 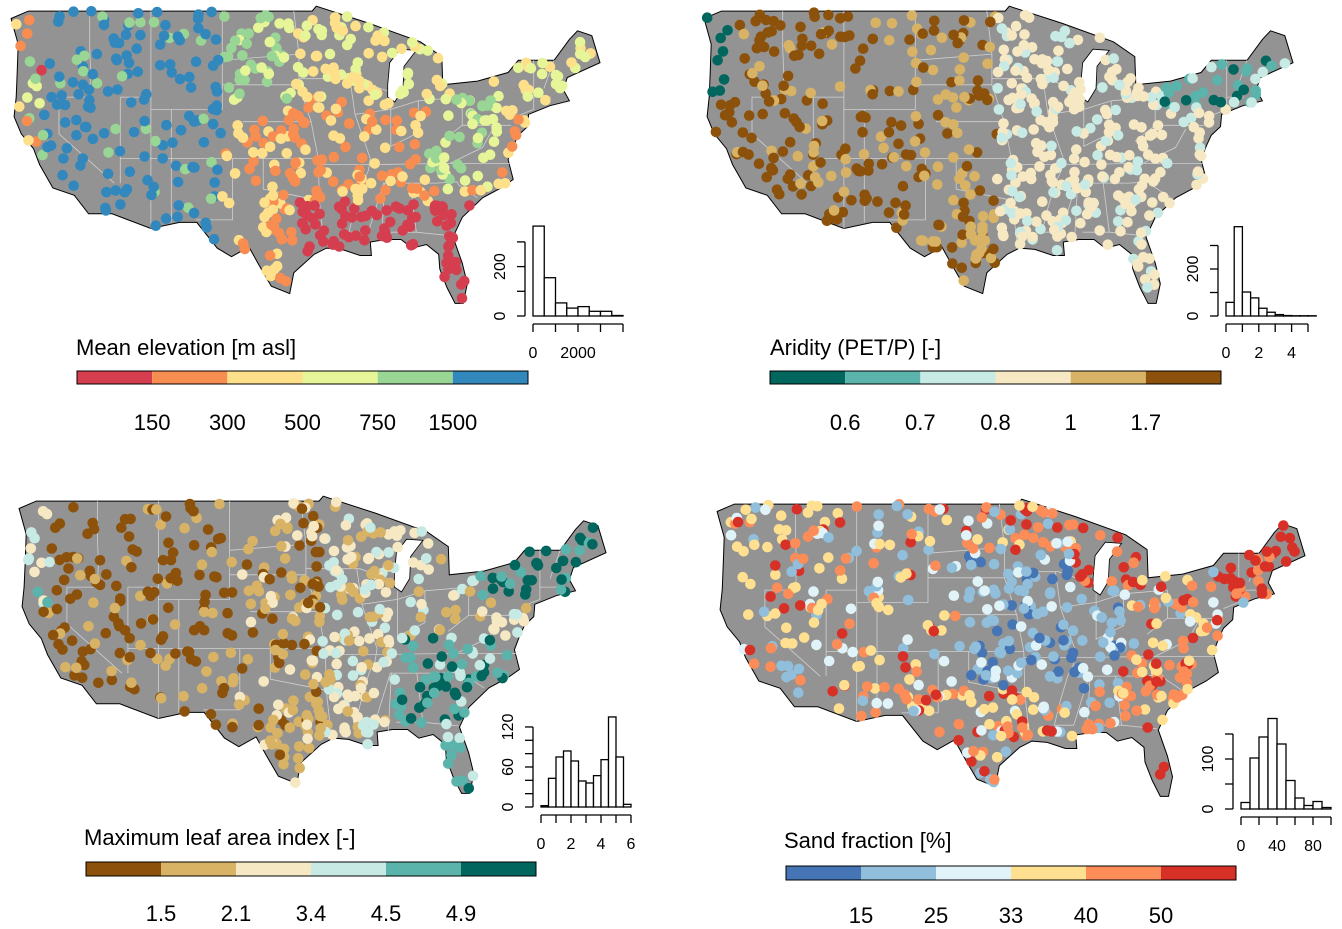 What do you see at coordinates (1254, 783) in the screenshot?
I see `histogram-bar` at bounding box center [1254, 783].